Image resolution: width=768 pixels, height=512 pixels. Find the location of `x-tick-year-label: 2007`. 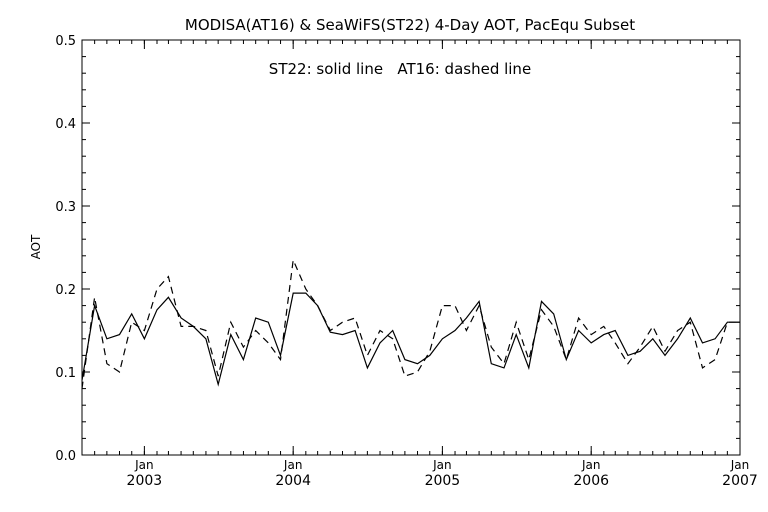

x-tick-year-label: 2007 is located at coordinates (740, 481).